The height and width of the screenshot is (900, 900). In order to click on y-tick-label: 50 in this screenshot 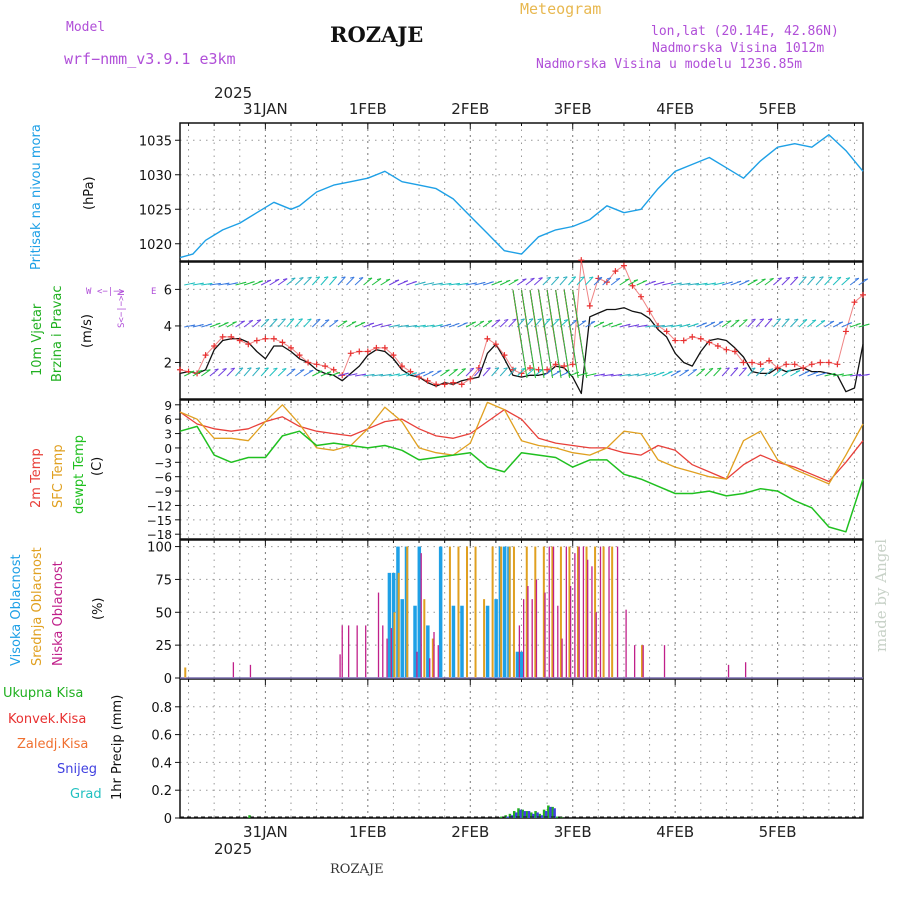, I will do `click(163, 613)`.